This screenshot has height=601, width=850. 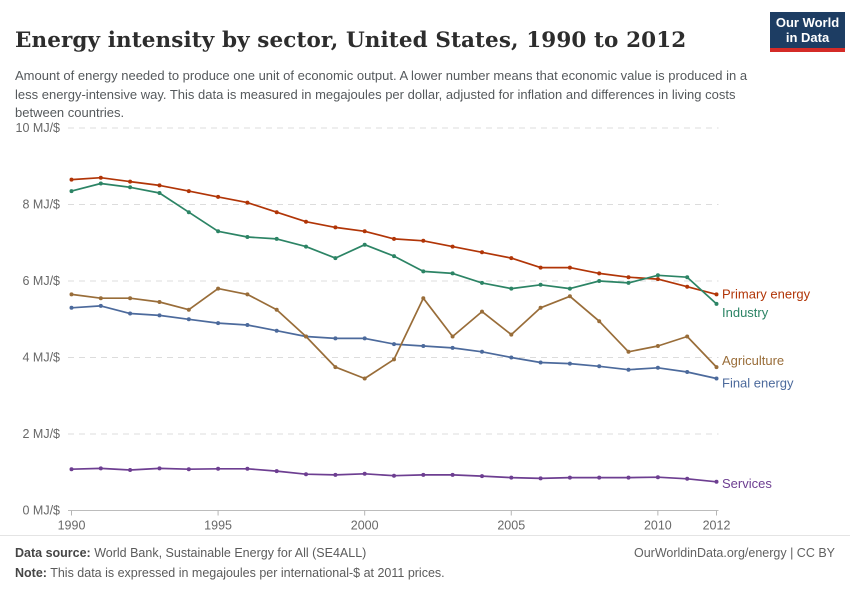 I want to click on series-label-agriculture: Agriculture, so click(x=753, y=360).